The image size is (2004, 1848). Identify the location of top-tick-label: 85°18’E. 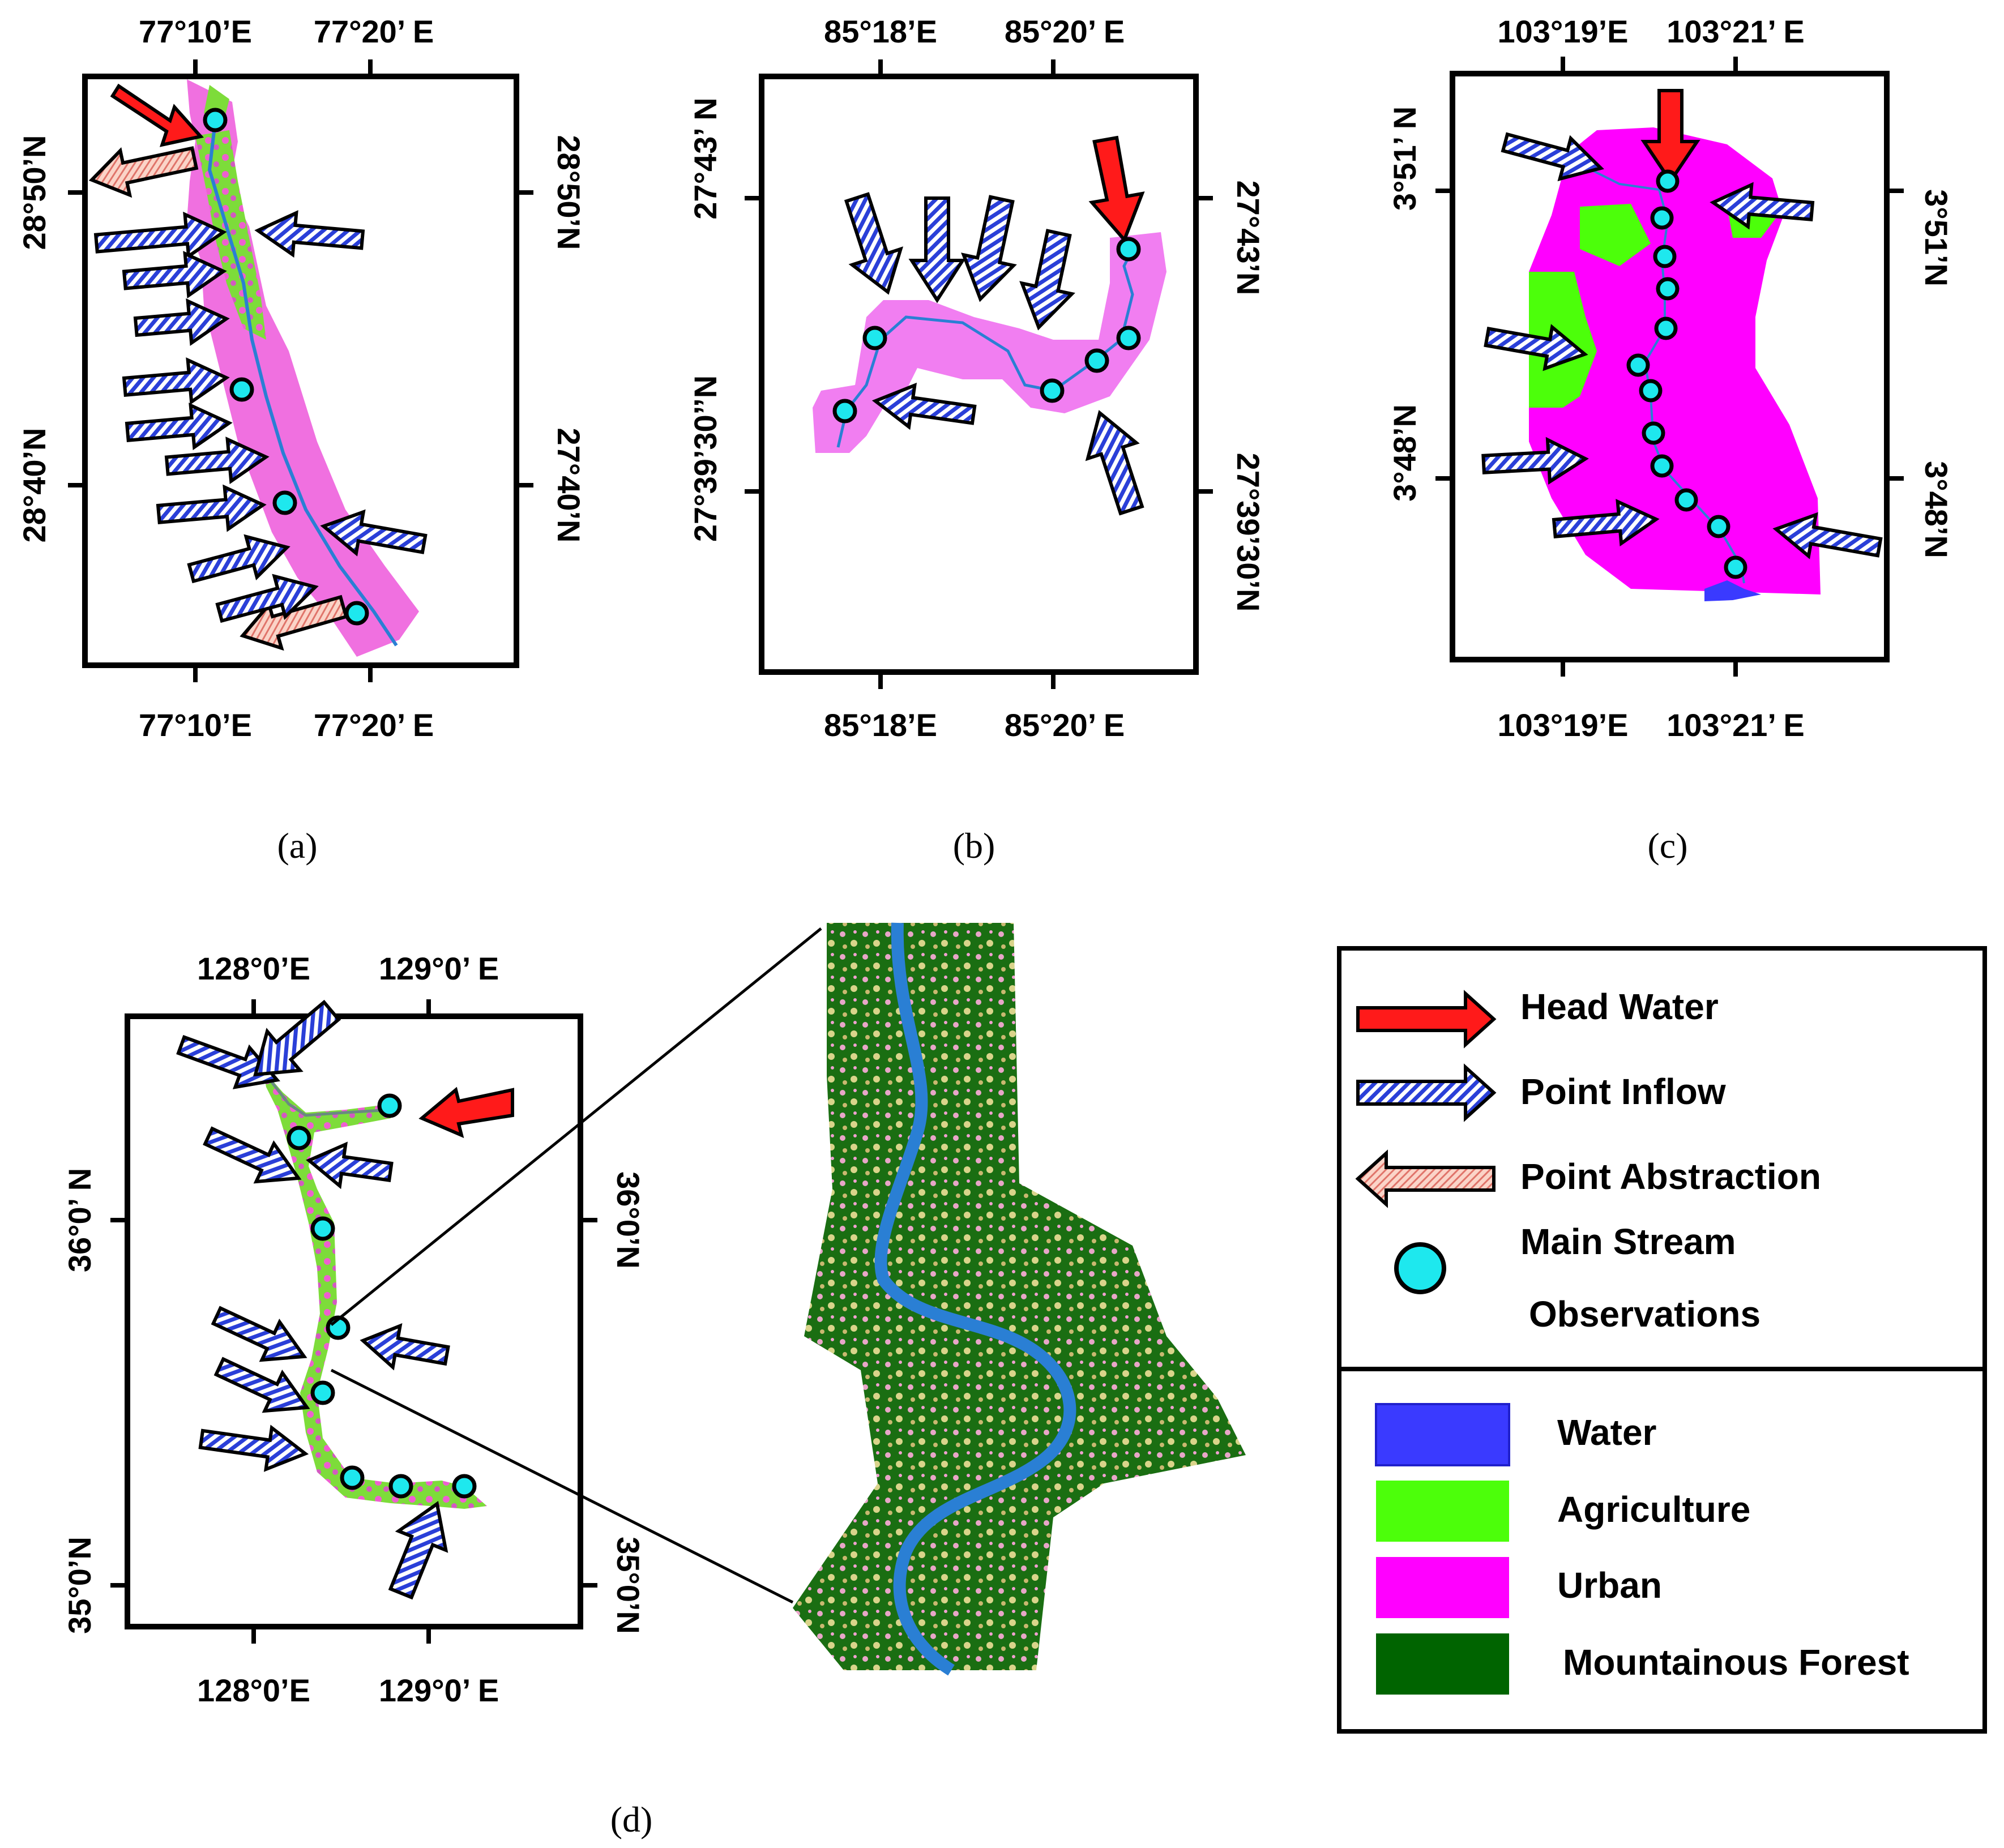
(880, 31).